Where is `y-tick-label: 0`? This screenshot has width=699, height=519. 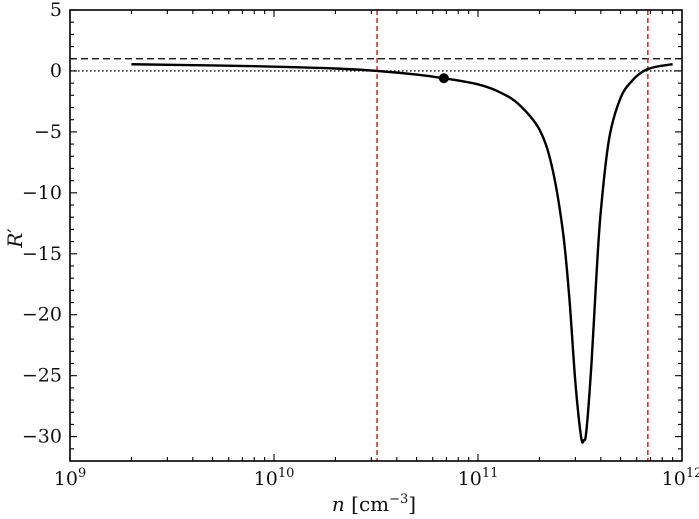 y-tick-label: 0 is located at coordinates (56, 71).